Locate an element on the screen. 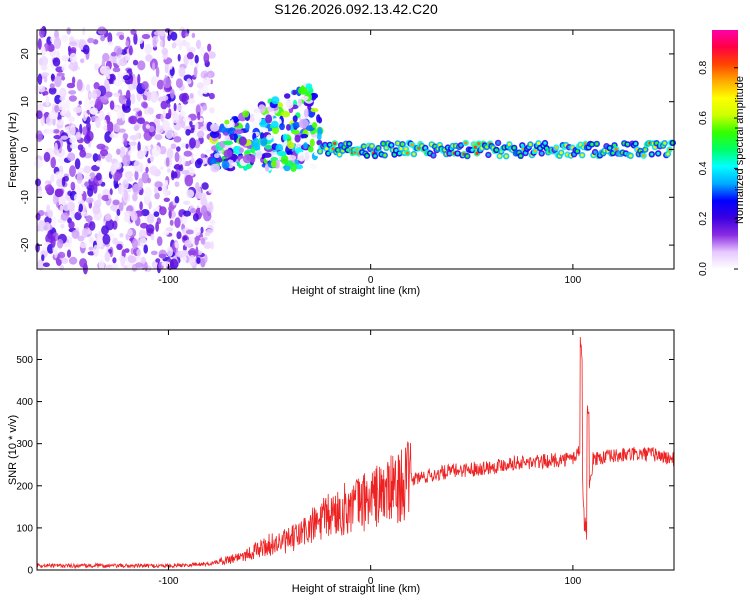 Image resolution: width=750 pixels, height=600 pixels. colorbar-tick-label: 0.6 is located at coordinates (703, 118).